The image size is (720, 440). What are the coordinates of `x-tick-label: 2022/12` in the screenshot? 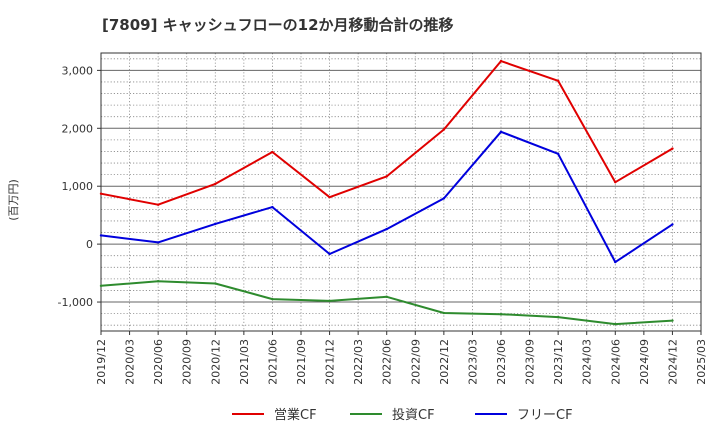 It's located at (444, 362).